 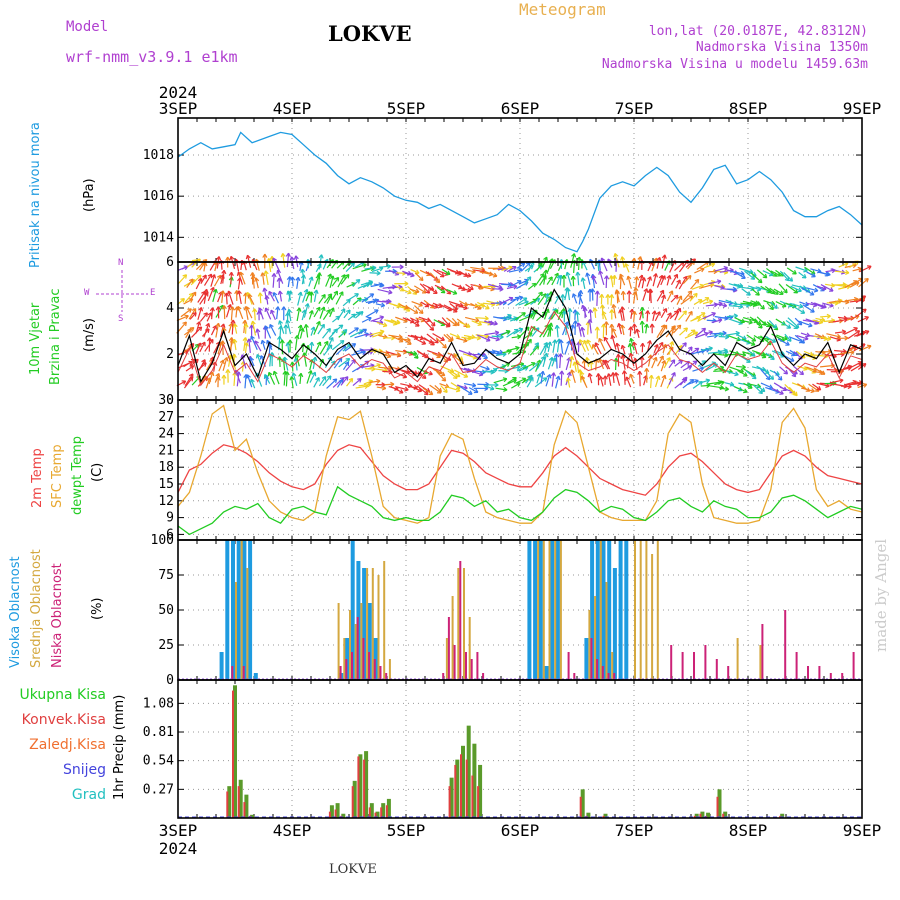 I want to click on y-tick-label: 9, so click(x=170, y=518).